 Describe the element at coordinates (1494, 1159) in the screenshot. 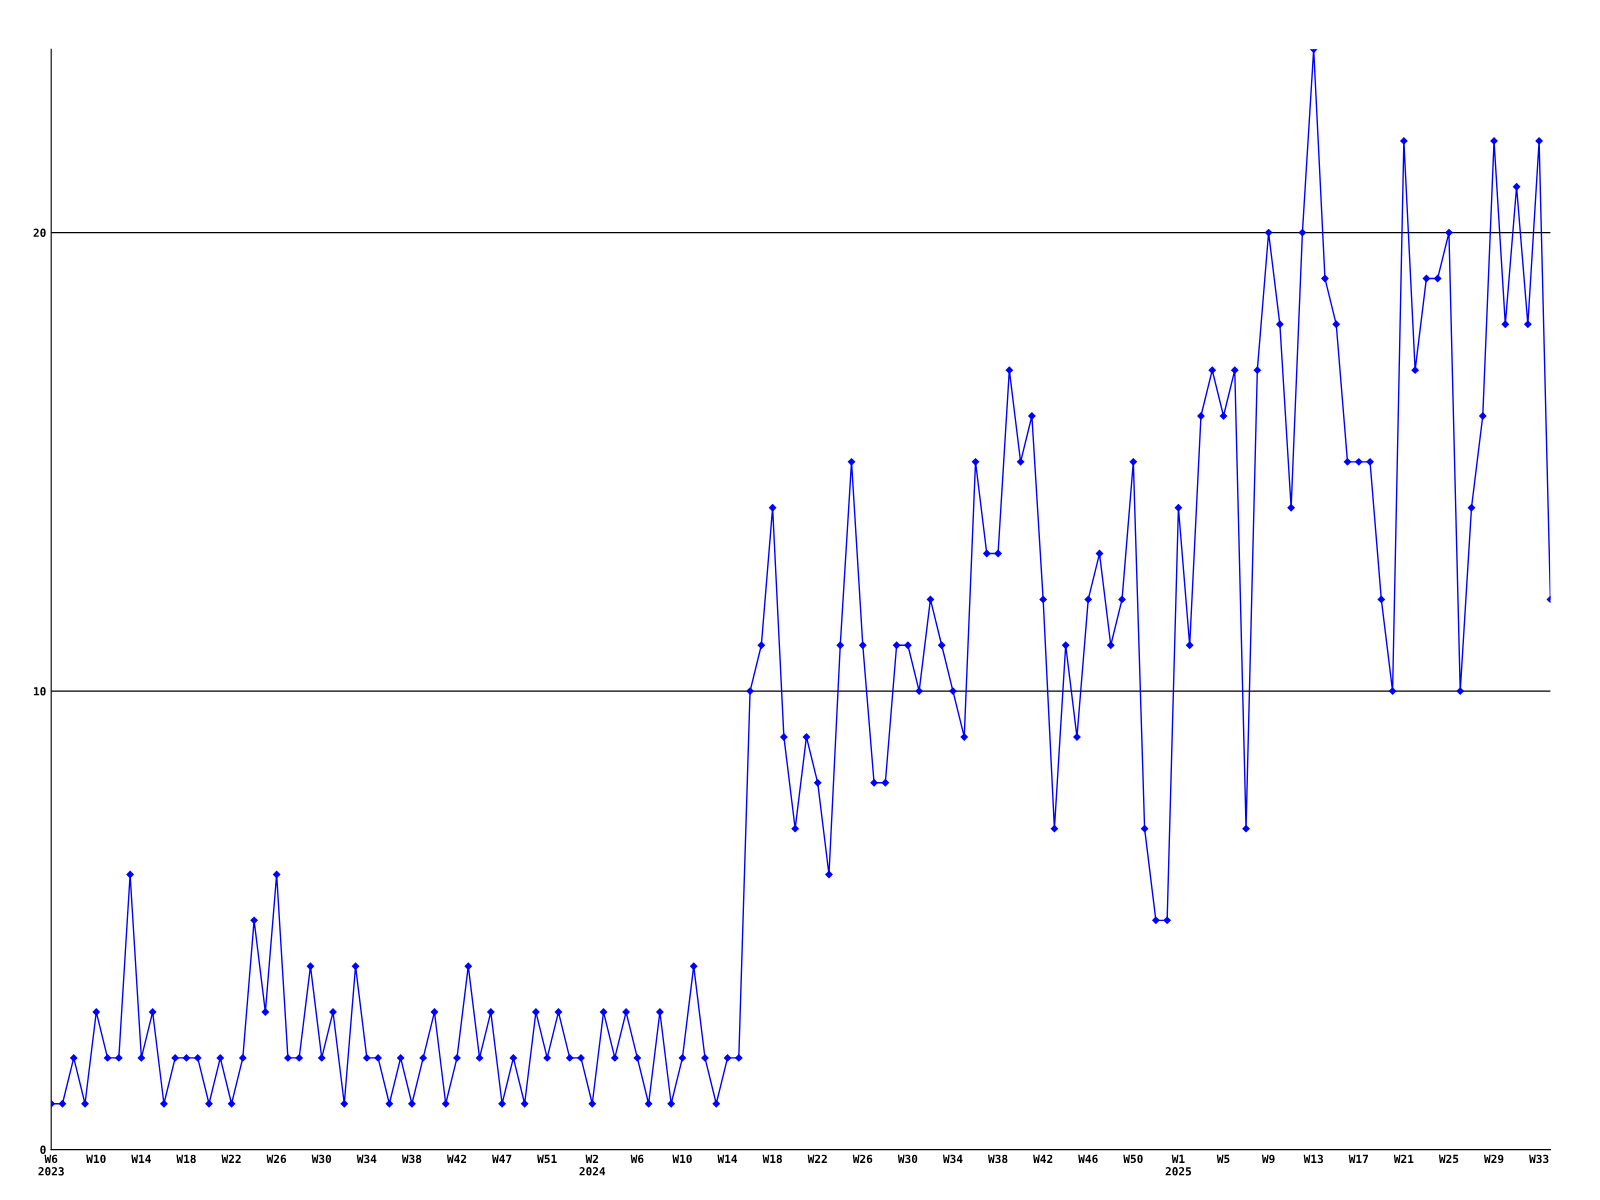

I see `x-tick-label: W29` at that location.